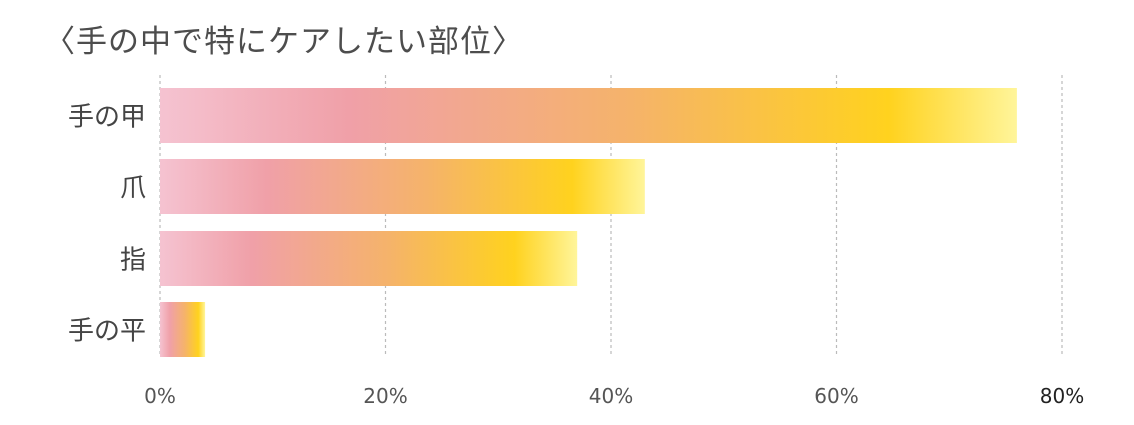  What do you see at coordinates (133, 261) in the screenshot?
I see `category-label: 指` at bounding box center [133, 261].